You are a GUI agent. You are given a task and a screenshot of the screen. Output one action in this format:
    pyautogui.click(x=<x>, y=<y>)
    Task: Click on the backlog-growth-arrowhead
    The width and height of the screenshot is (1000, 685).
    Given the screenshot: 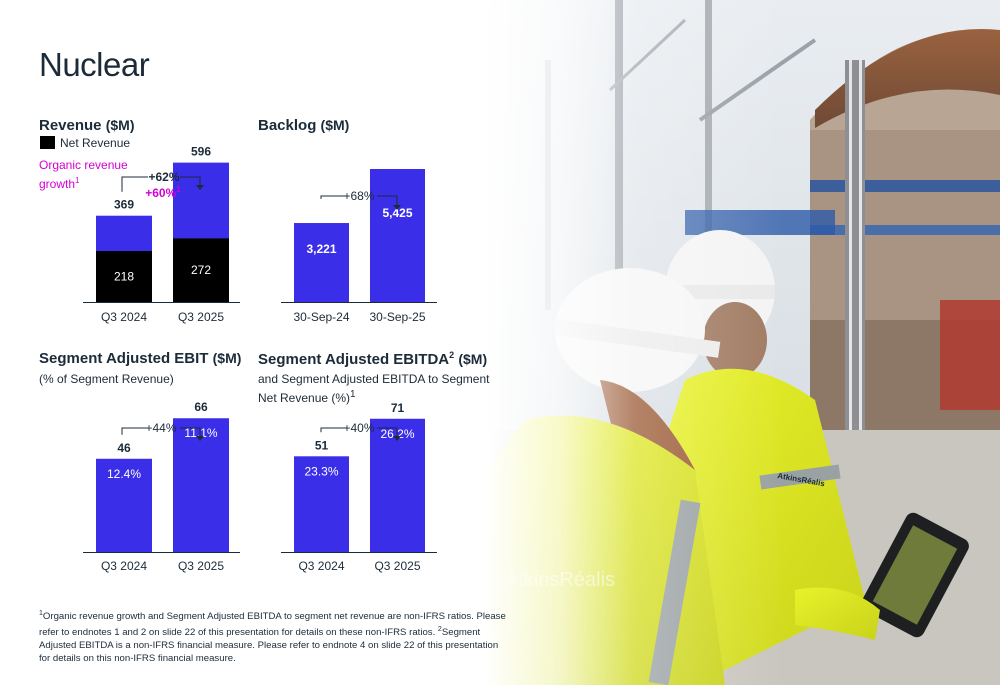 What is the action you would take?
    pyautogui.click(x=397, y=207)
    